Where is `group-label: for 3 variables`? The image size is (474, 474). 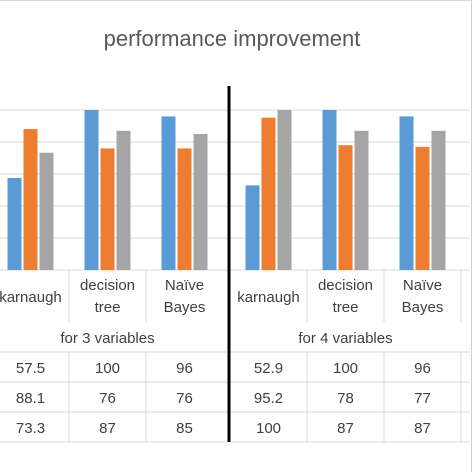 group-label: for 3 variables is located at coordinates (107, 338).